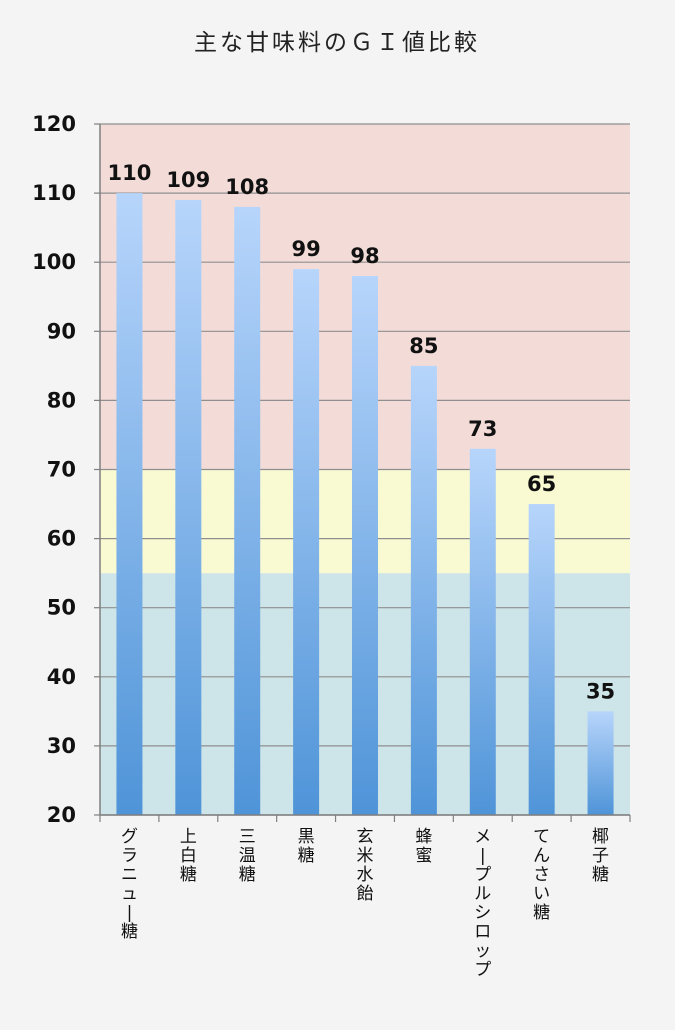 The image size is (675, 1030). What do you see at coordinates (54, 193) in the screenshot?
I see `y-tick-label: 110` at bounding box center [54, 193].